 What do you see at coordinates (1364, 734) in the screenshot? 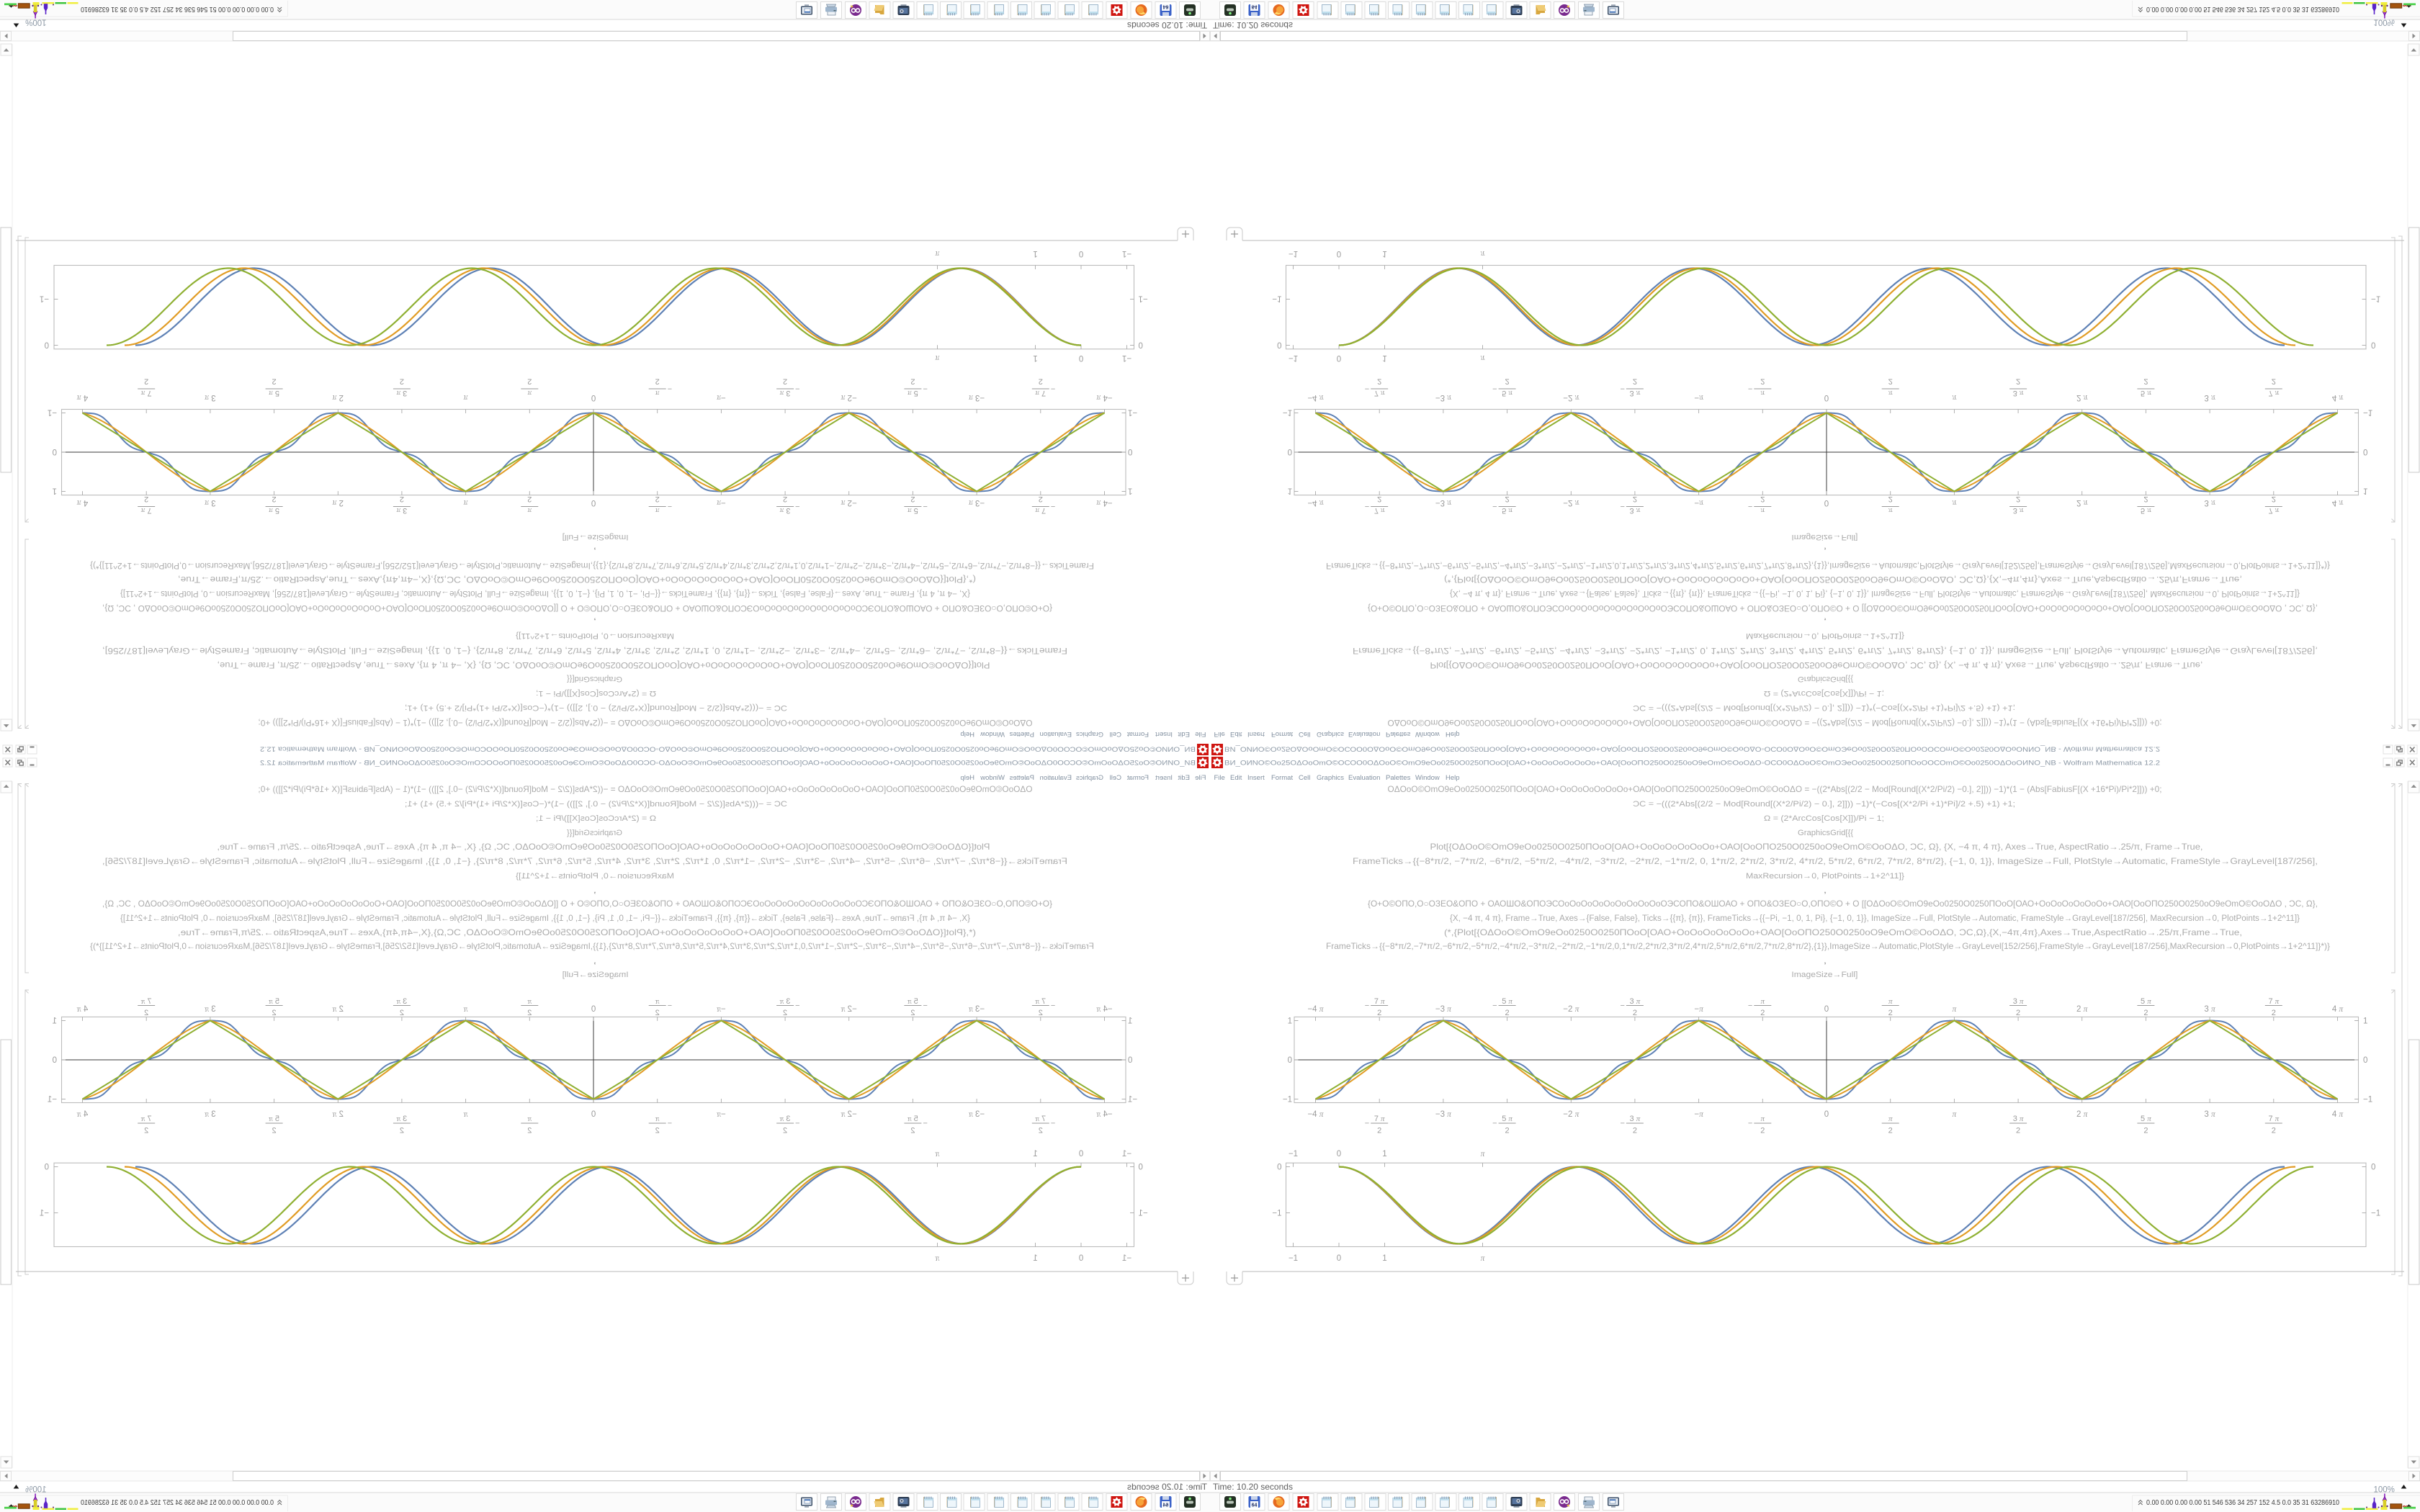
I see `svg-text: Evaluation` at bounding box center [1364, 734].